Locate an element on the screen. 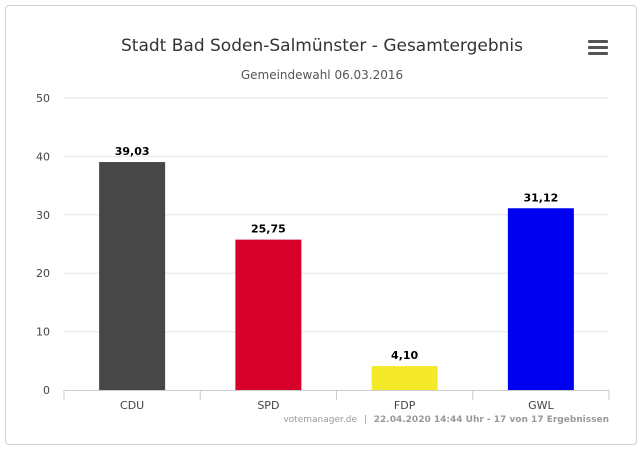  bar-cdu is located at coordinates (132, 276).